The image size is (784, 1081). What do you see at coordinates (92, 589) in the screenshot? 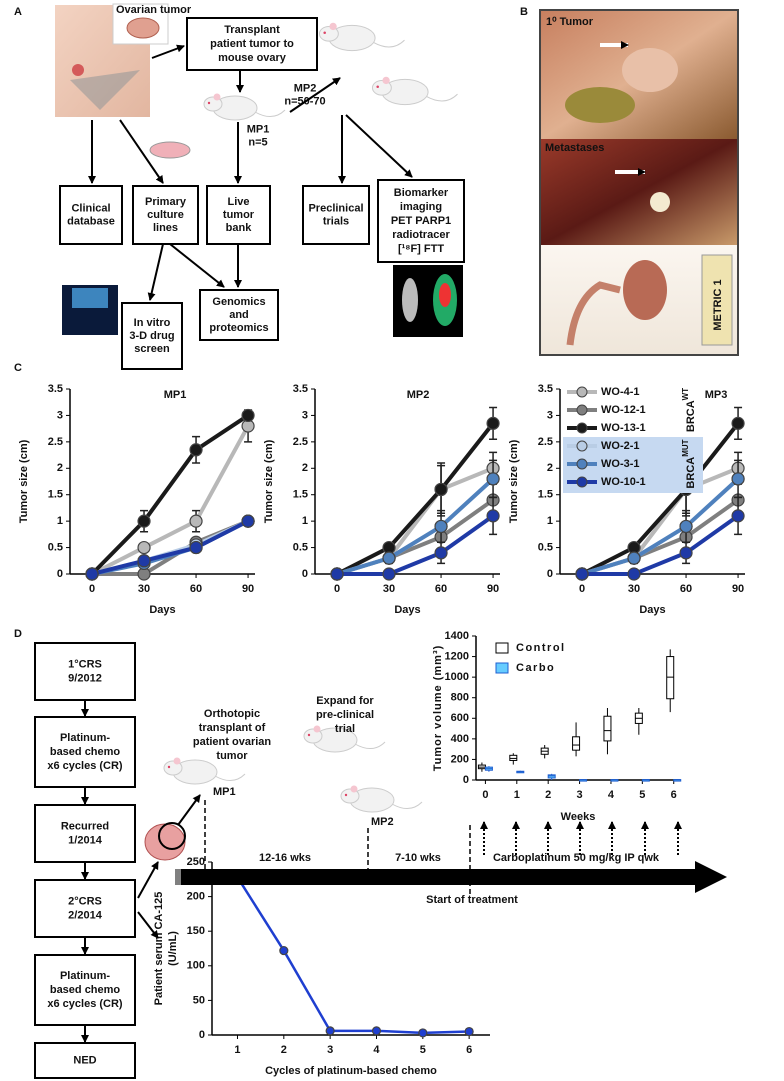
I see `x-tick-label: 0` at bounding box center [92, 589].